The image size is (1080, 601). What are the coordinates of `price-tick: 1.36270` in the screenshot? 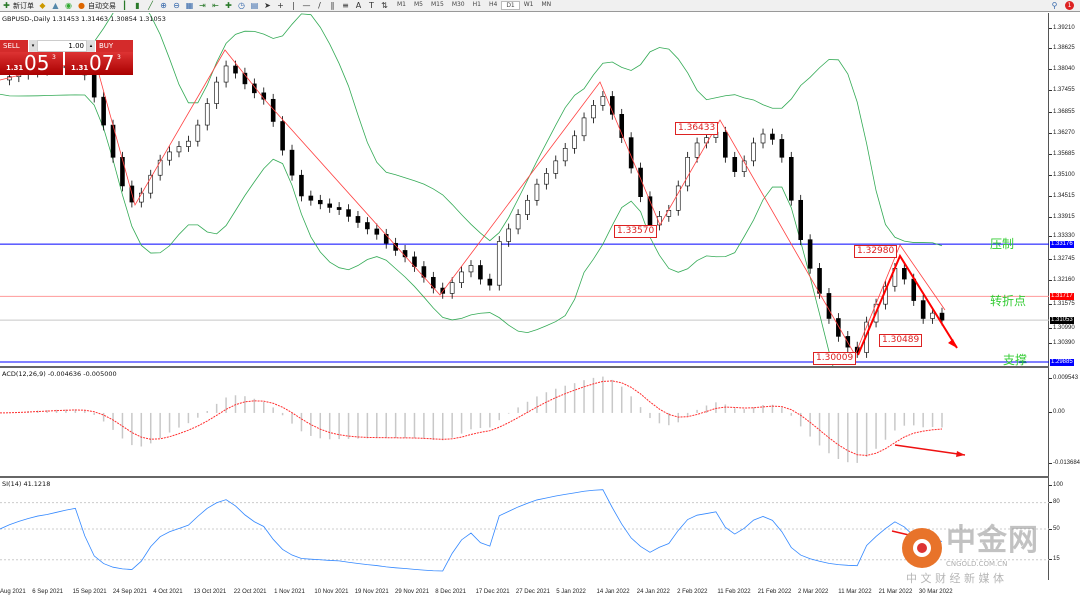 It's located at (1062, 132).